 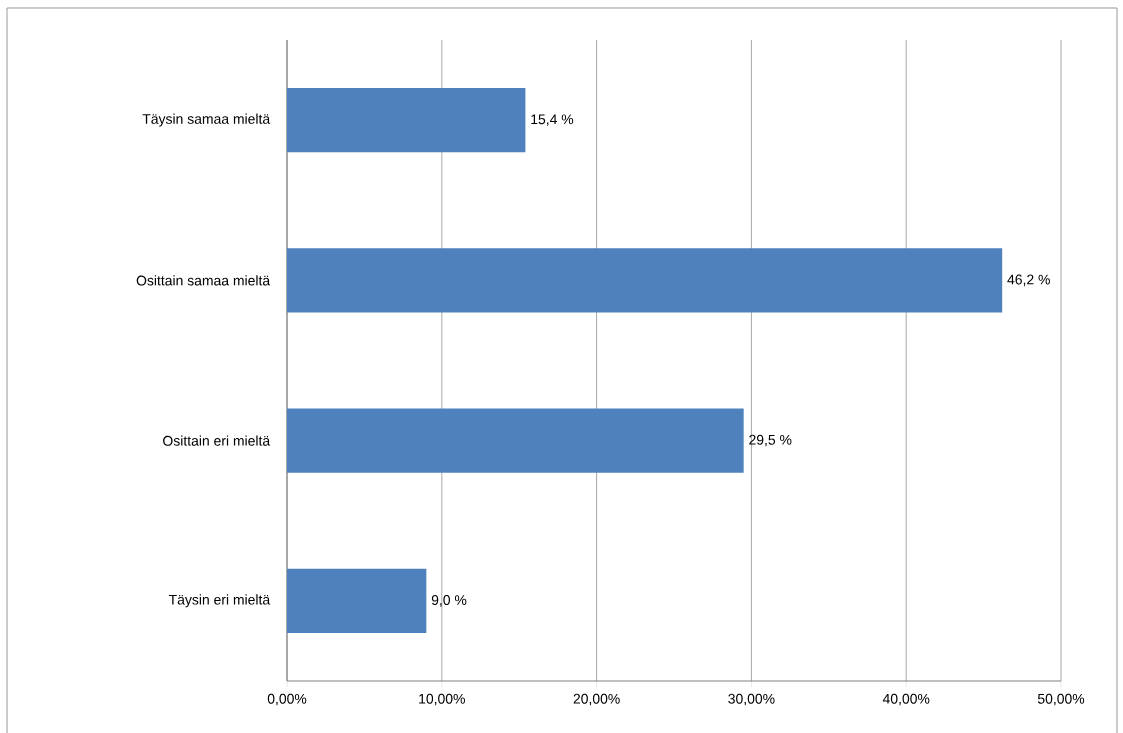 I want to click on y-tick-label: Täysin eri mieltä, so click(x=219, y=601).